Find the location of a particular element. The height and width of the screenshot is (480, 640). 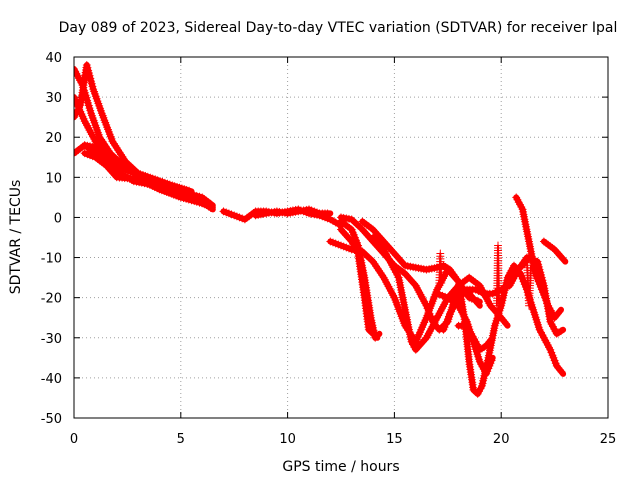

y-tick-labels: -50 -40 -30 -20 -10 0 10 20 30 40 is located at coordinates (51, 239).